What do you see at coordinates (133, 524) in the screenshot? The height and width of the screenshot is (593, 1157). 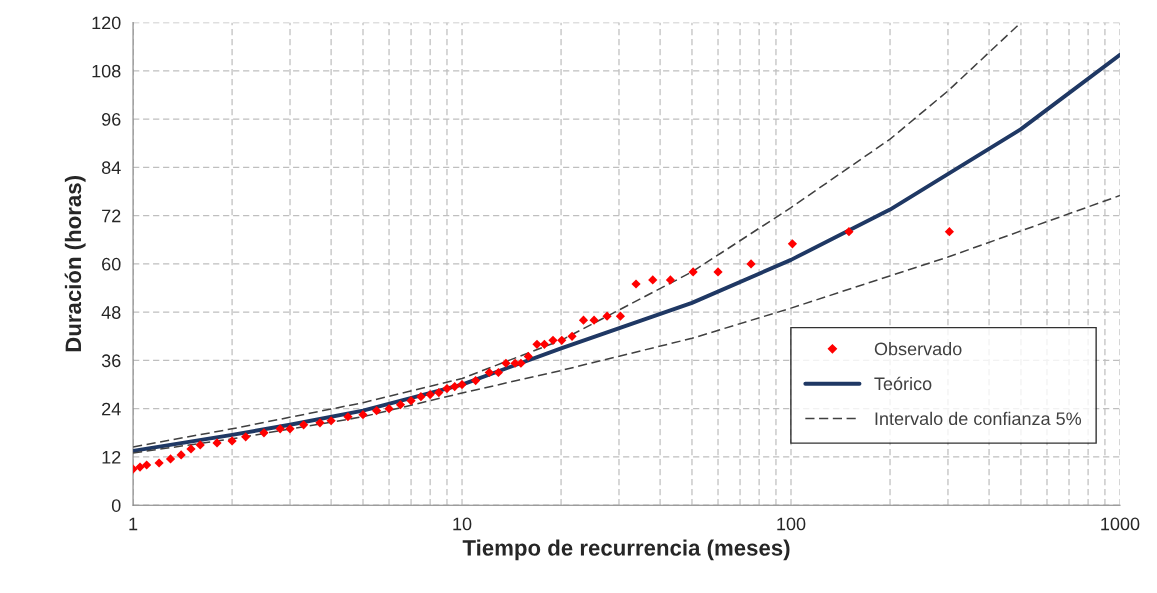 I see `x-tick-label: 1` at bounding box center [133, 524].